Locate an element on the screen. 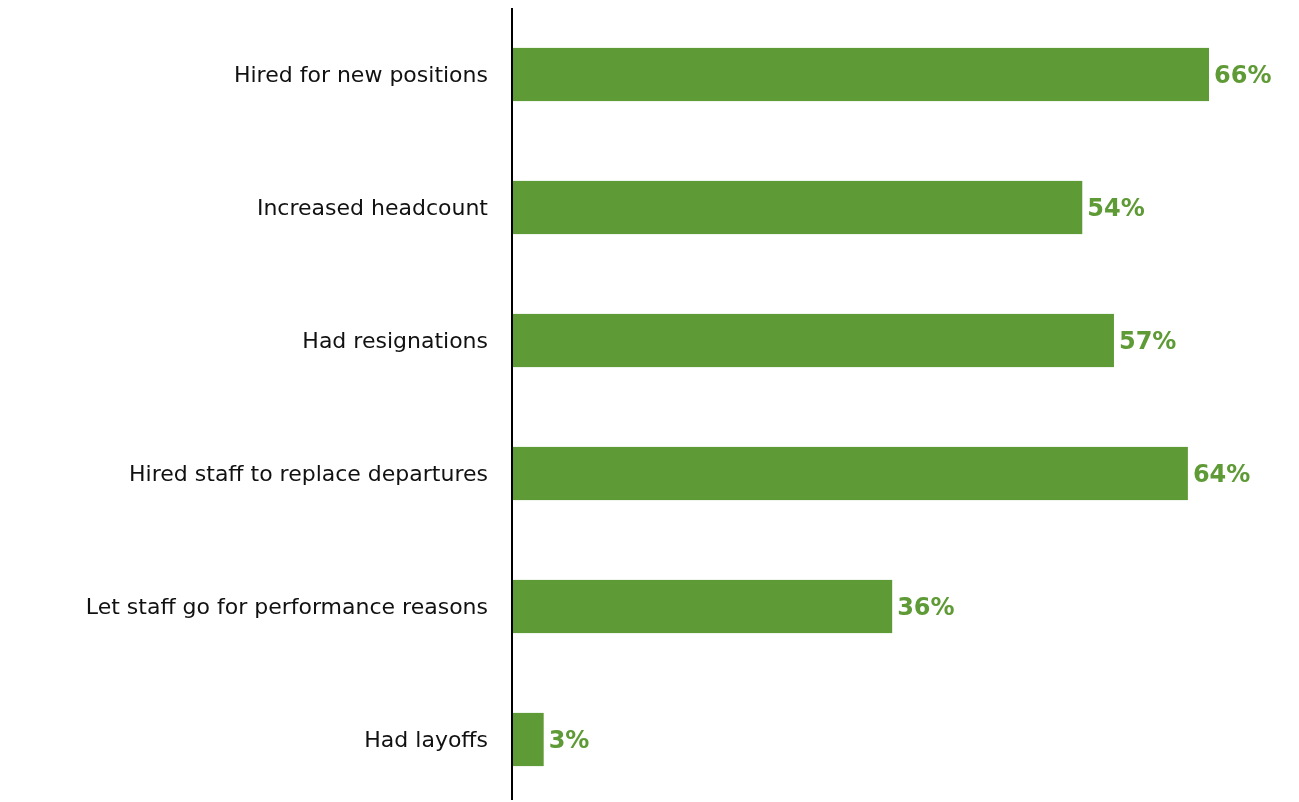 The image size is (1299, 802). data-label: 36% is located at coordinates (926, 606).